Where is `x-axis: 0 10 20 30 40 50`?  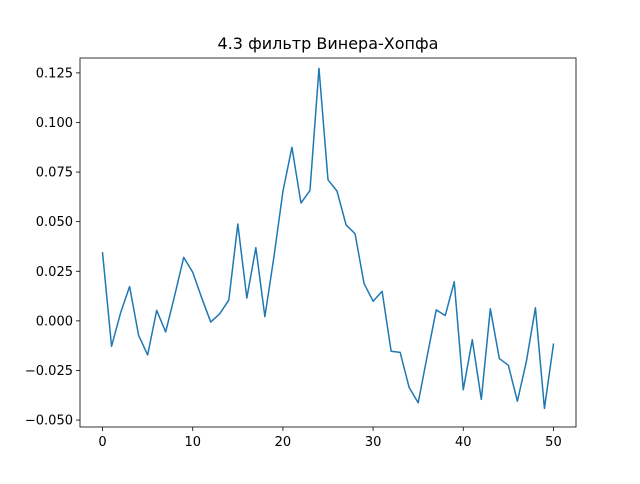
x-axis: 0 10 20 30 40 50 is located at coordinates (330, 438).